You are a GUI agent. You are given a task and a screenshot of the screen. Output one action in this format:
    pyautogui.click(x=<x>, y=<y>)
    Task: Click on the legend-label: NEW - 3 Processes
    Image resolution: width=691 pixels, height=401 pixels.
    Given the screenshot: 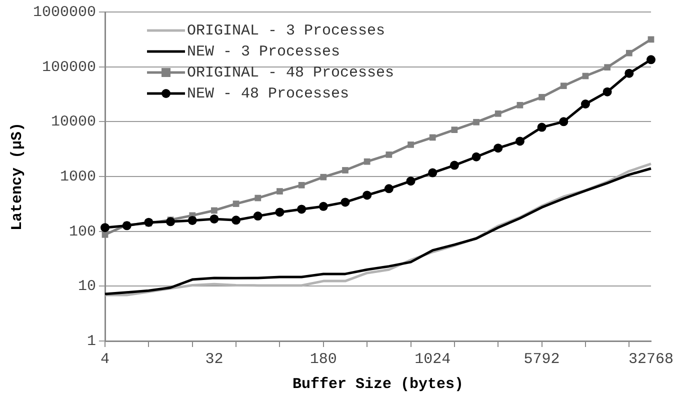 What is the action you would take?
    pyautogui.click(x=263, y=51)
    